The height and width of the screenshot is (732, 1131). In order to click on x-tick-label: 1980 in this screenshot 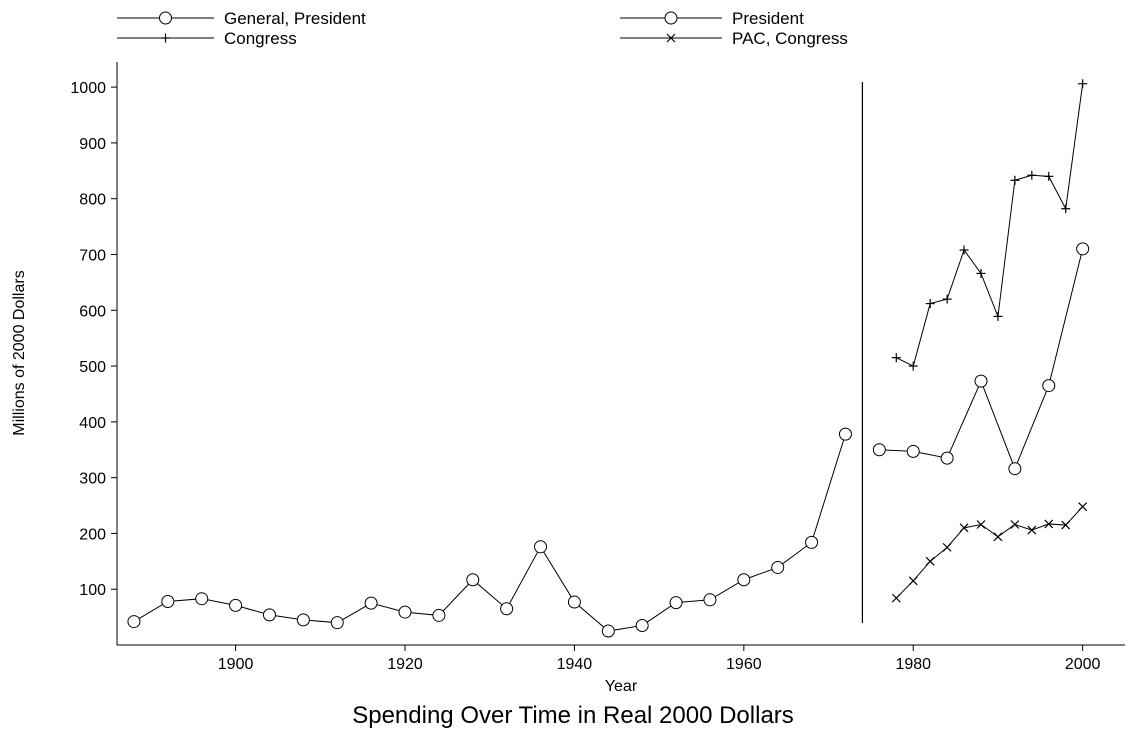, I will do `click(913, 664)`.